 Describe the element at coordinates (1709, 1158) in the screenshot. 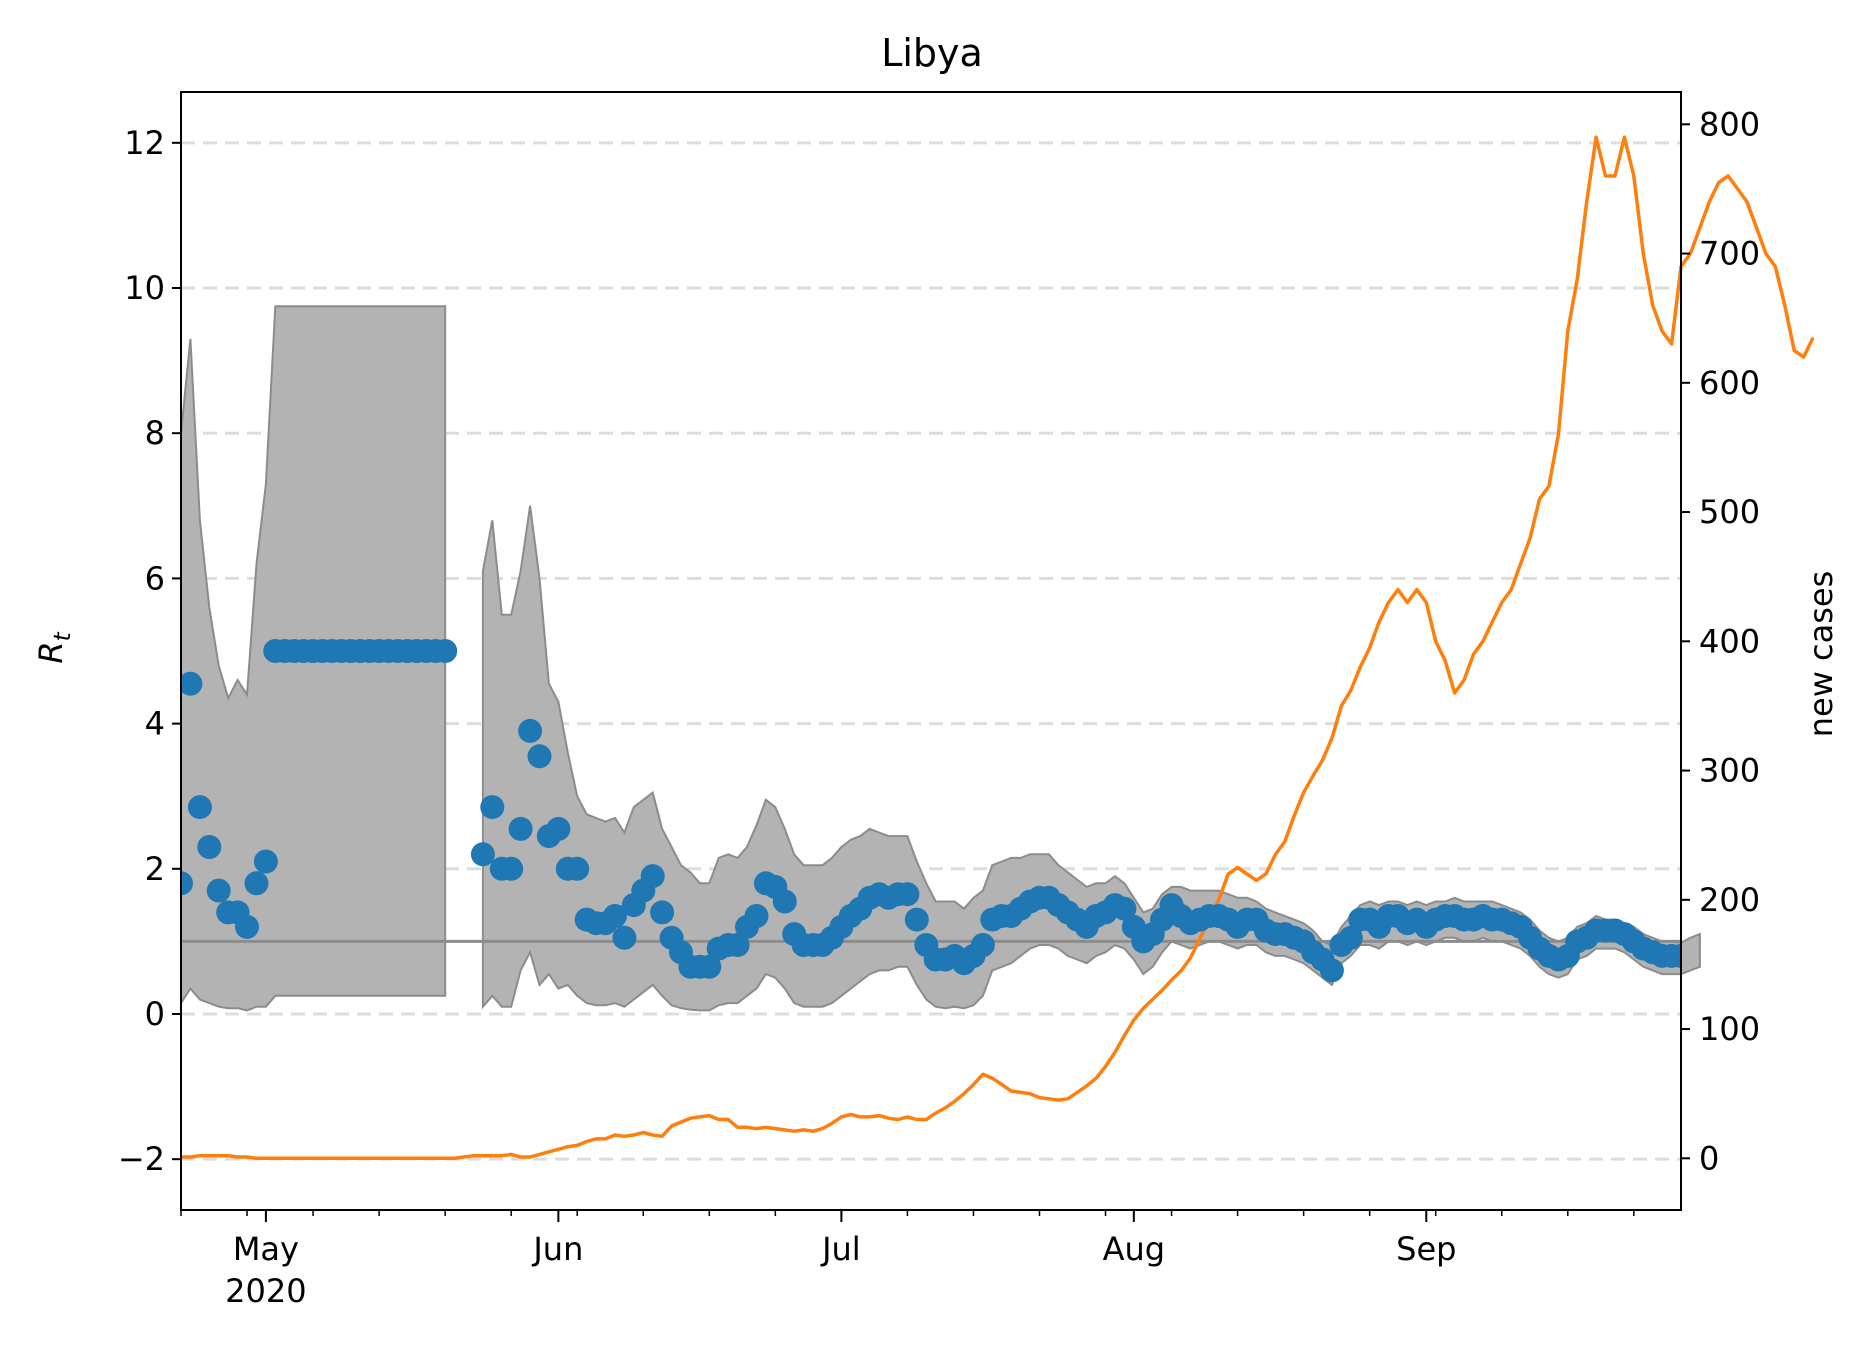

I see `y2-tick-label: 0` at that location.